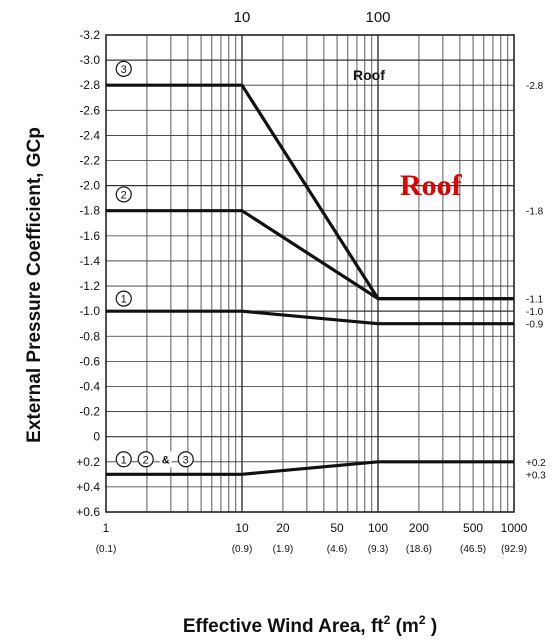  Describe the element at coordinates (89, 161) in the screenshot. I see `y-tick-label: -2.2` at that location.